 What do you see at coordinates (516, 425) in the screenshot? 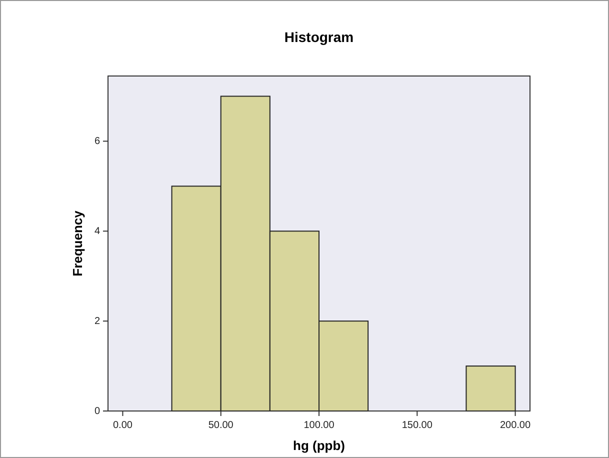
I see `x-tick-label: 200.00` at bounding box center [516, 425].